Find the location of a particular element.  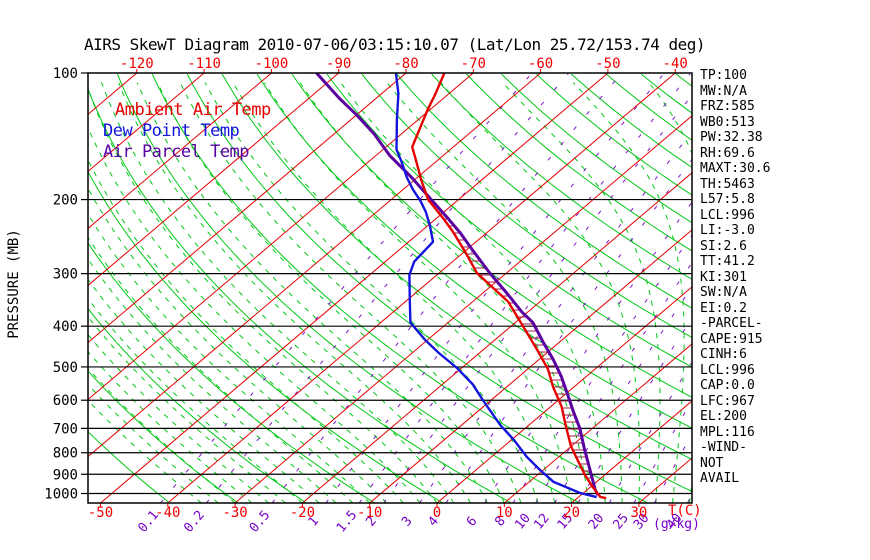

mixing-ratio-tick-label: 3 is located at coordinates (407, 522).